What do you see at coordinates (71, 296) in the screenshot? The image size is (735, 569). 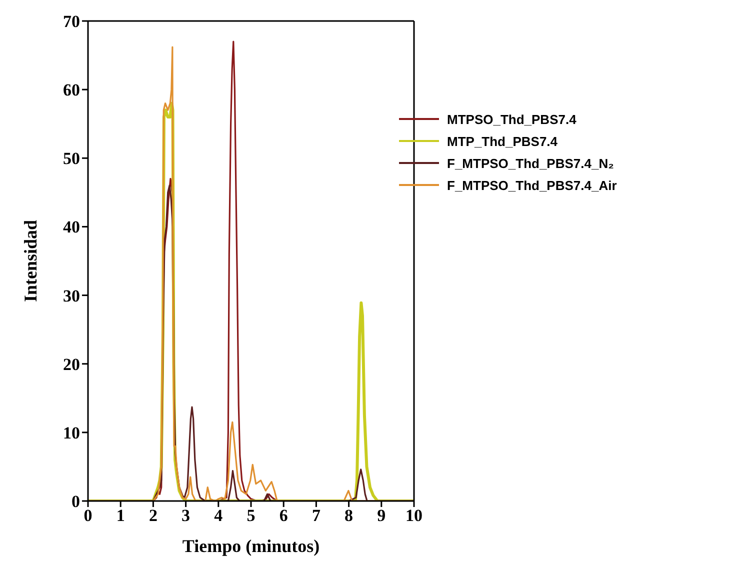 I see `y-tick-label: 30` at bounding box center [71, 296].